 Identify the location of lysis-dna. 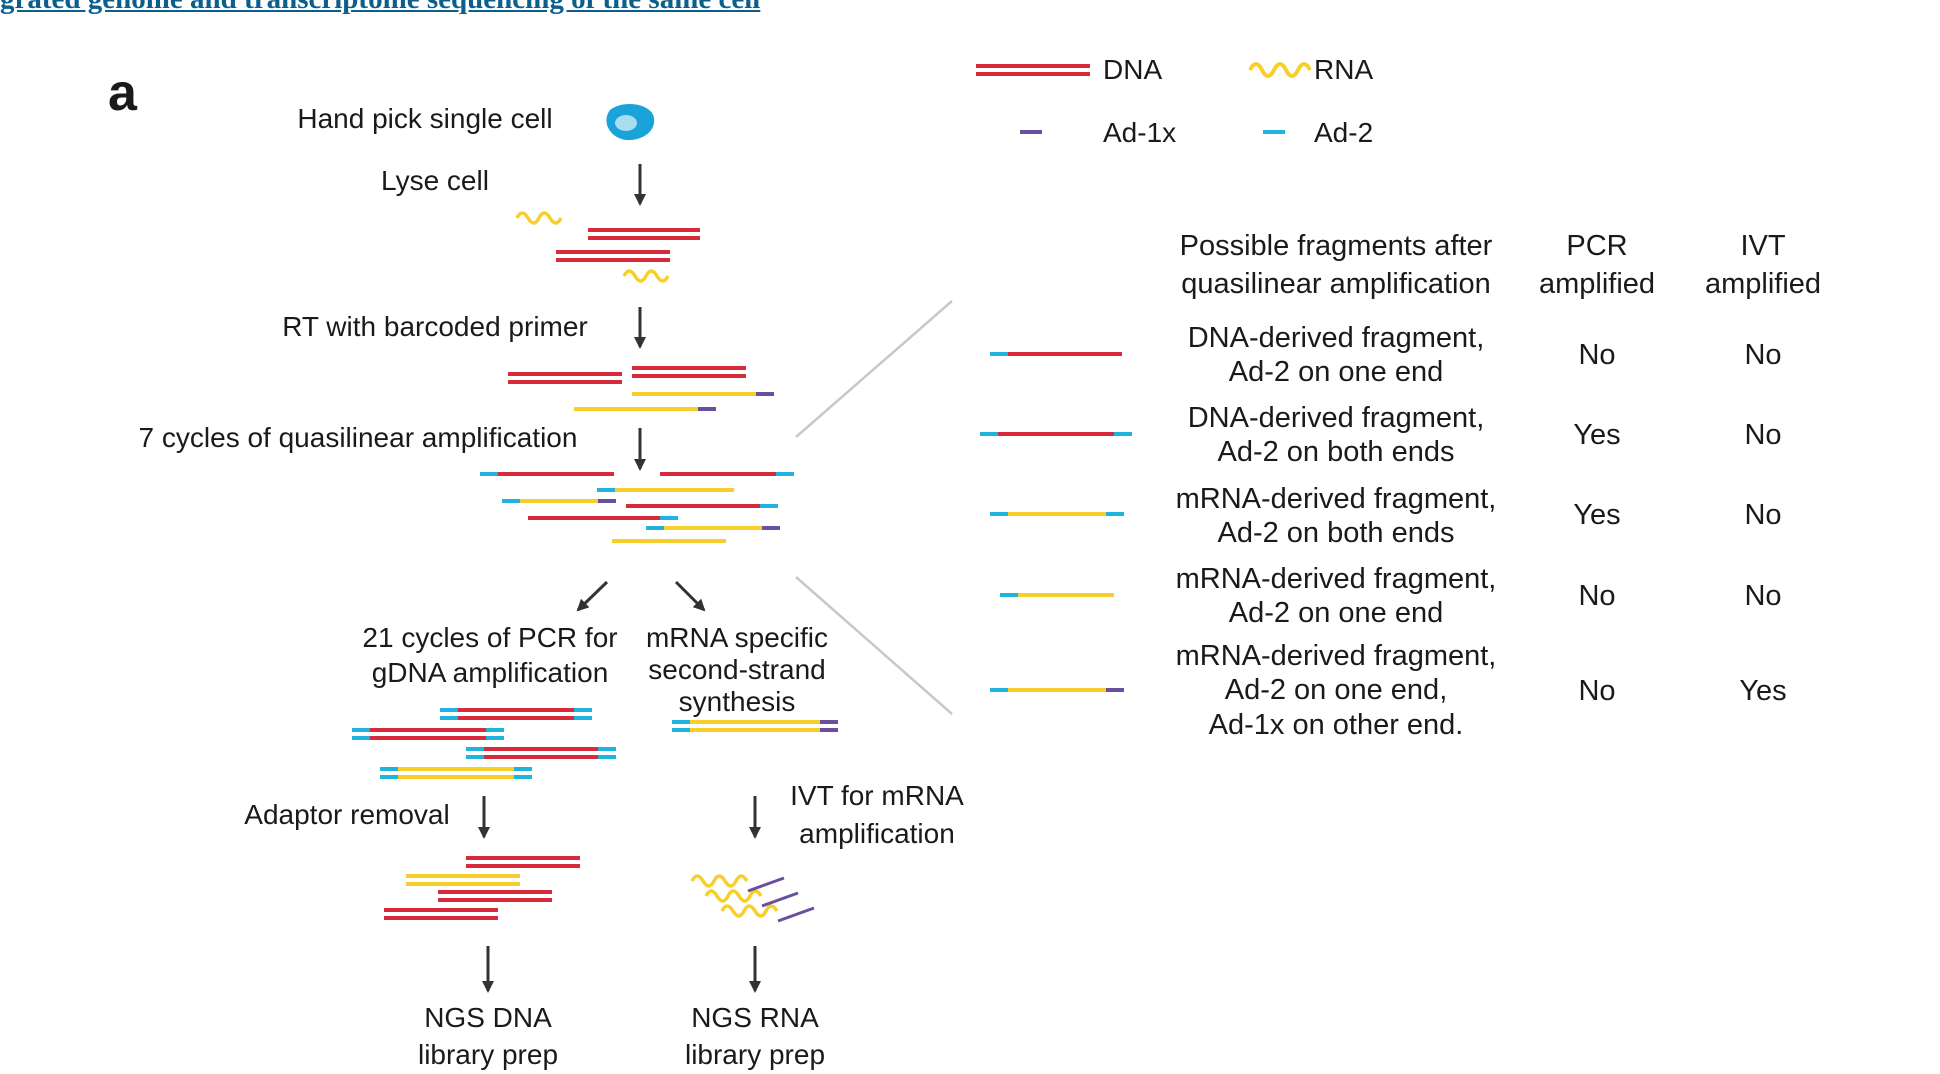
(628, 245).